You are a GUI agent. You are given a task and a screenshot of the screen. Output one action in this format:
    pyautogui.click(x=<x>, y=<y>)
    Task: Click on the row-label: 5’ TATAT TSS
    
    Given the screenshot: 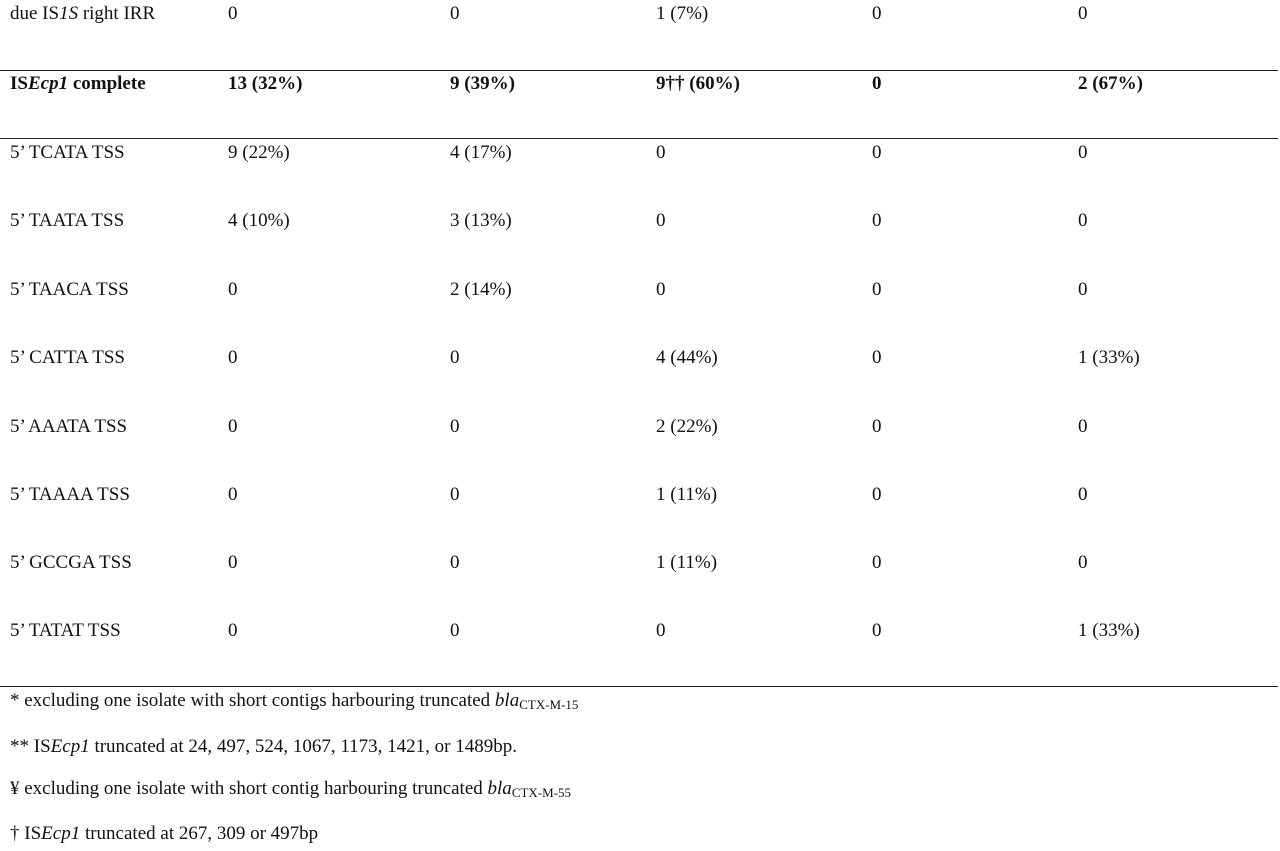 What is the action you would take?
    pyautogui.click(x=65, y=631)
    